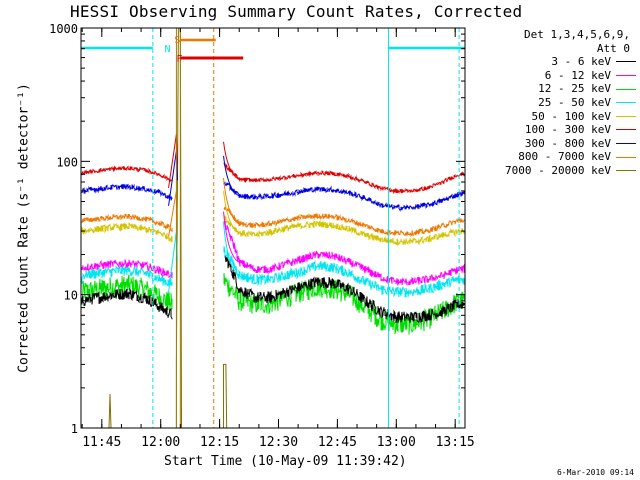 Image resolution: width=640 pixels, height=480 pixels. What do you see at coordinates (219, 442) in the screenshot?
I see `x-tick-label-2: 12:15` at bounding box center [219, 442].